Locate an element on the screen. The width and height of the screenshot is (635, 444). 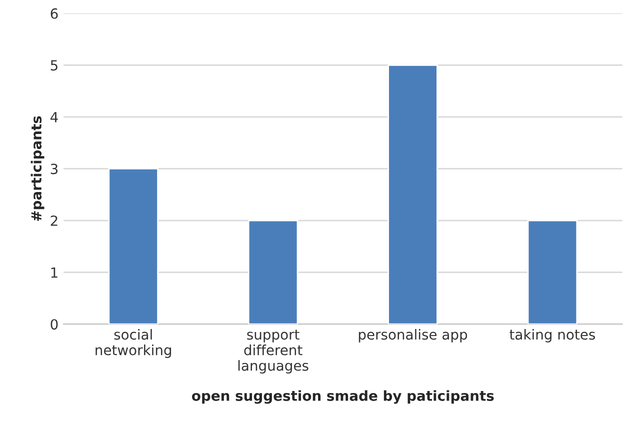
y-tick-label: 0 is located at coordinates (54, 324).